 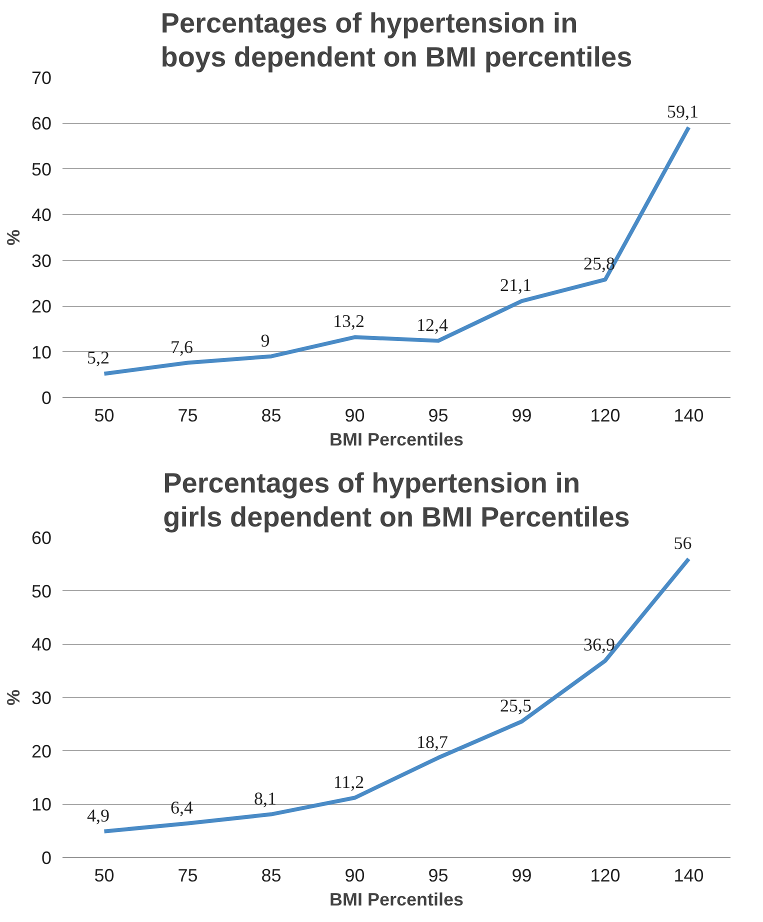 What do you see at coordinates (516, 285) in the screenshot?
I see `data-label: 21,1` at bounding box center [516, 285].